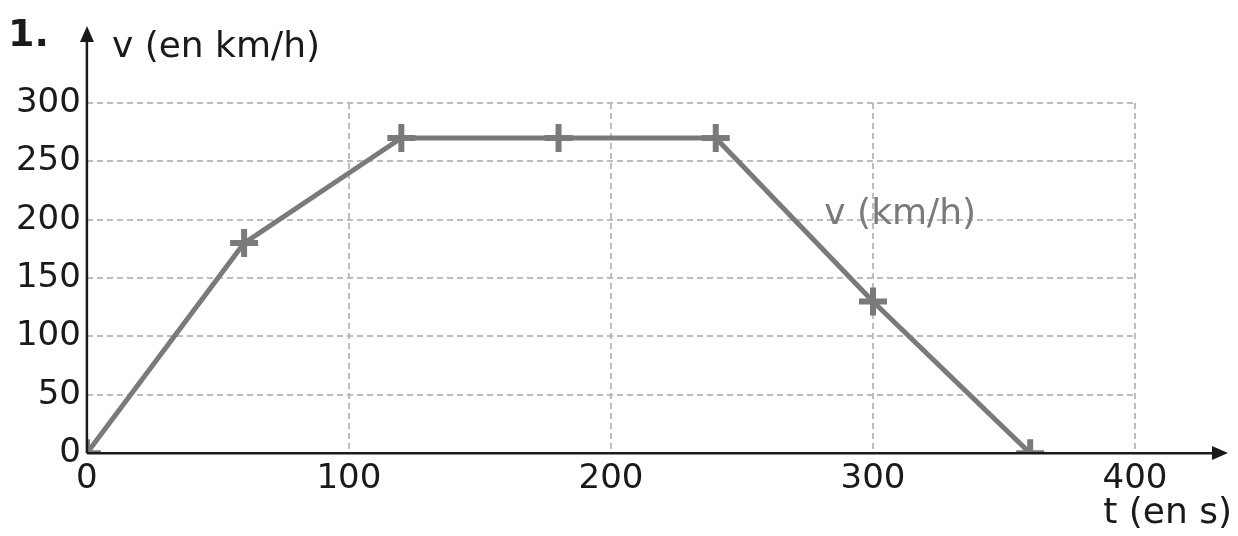  What do you see at coordinates (349, 476) in the screenshot?
I see `x-tick-label: 100` at bounding box center [349, 476].